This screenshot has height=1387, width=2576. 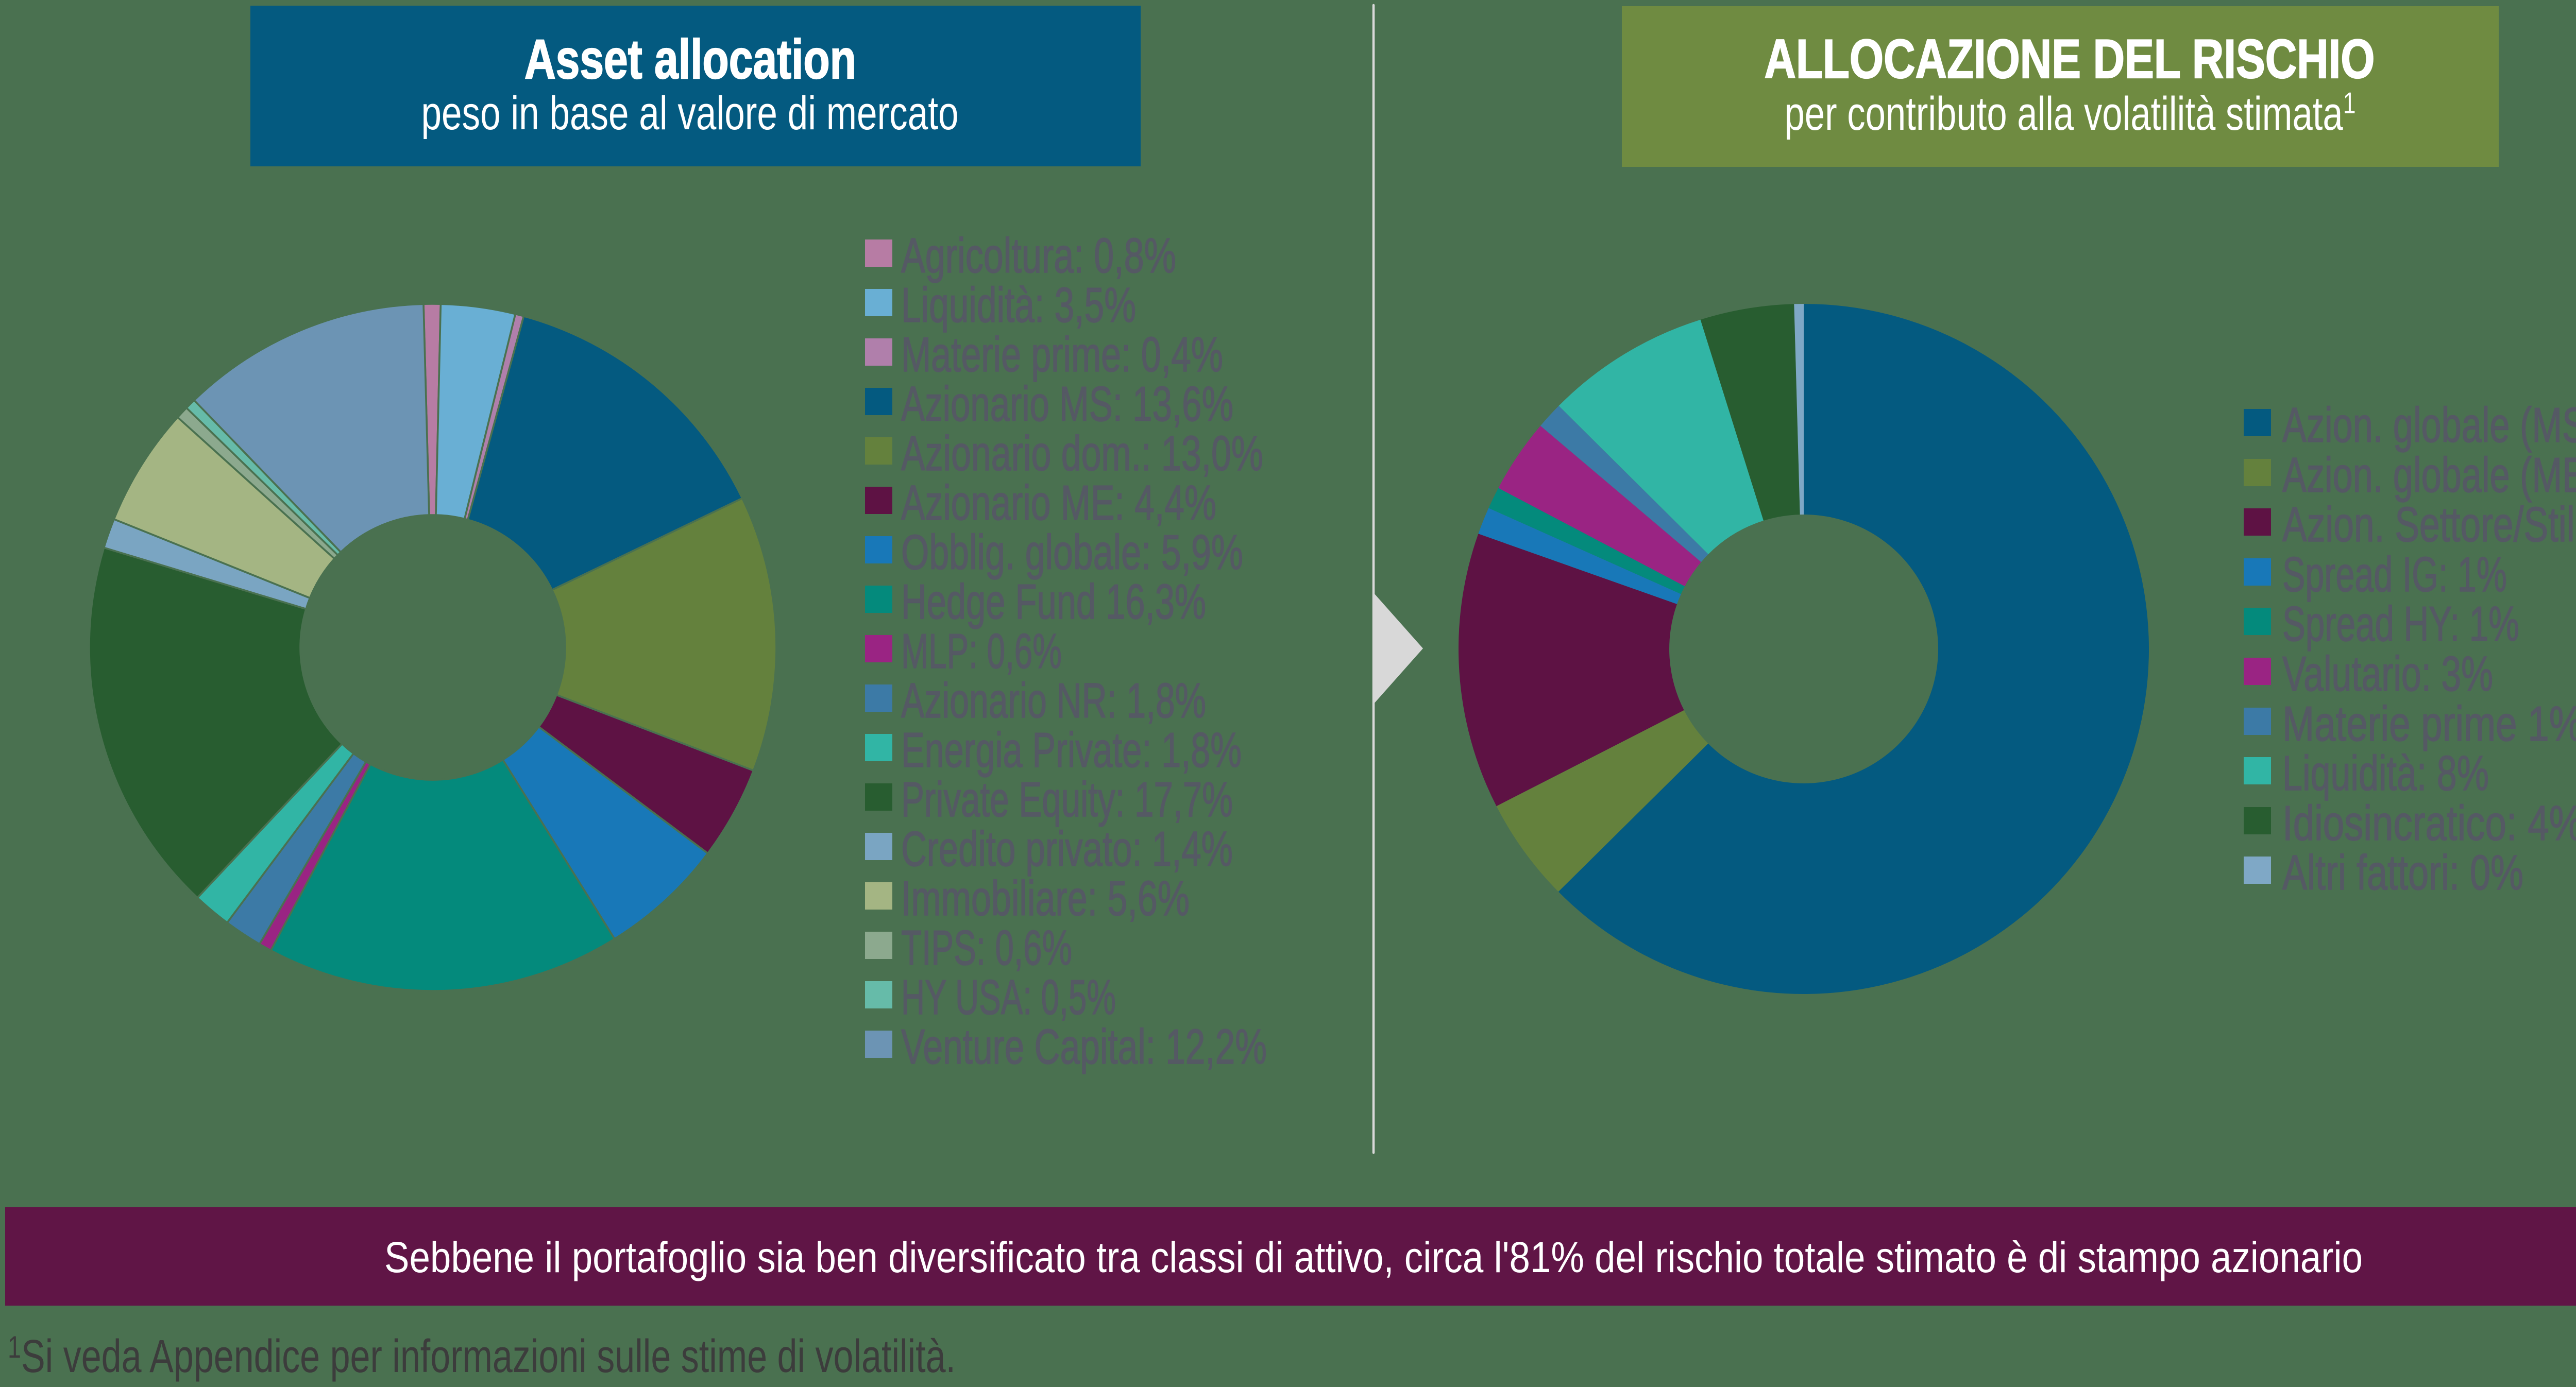 I want to click on svg-text: Energia Private: 1,8%, so click(x=1071, y=750).